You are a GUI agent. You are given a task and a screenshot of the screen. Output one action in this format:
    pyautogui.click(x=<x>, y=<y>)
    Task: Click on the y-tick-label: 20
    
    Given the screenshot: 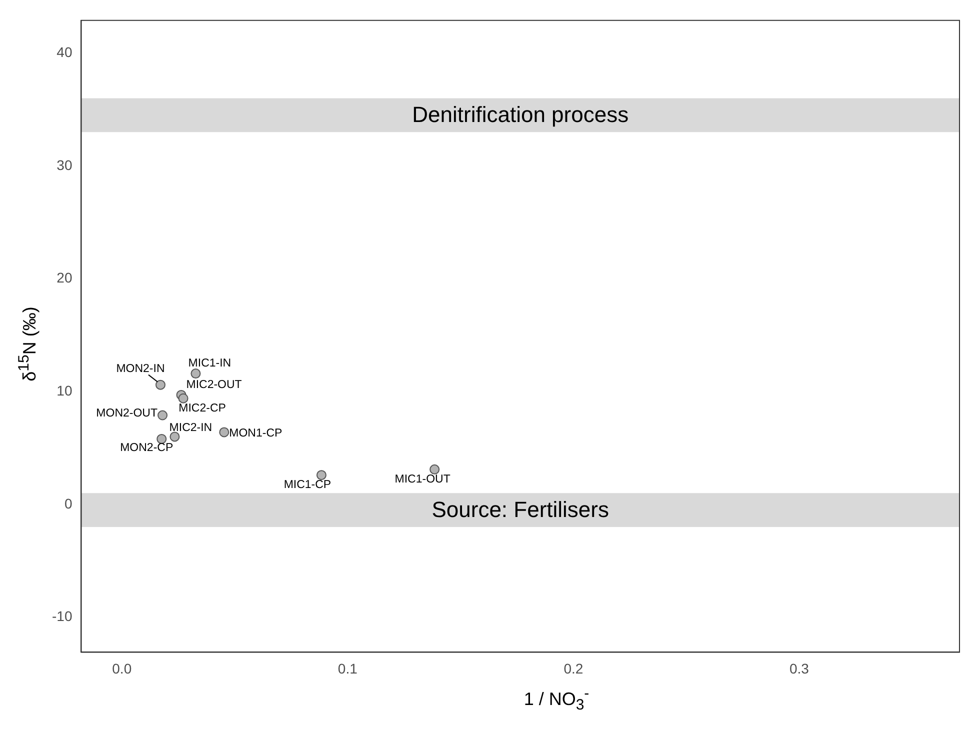 What is the action you would take?
    pyautogui.click(x=64, y=278)
    